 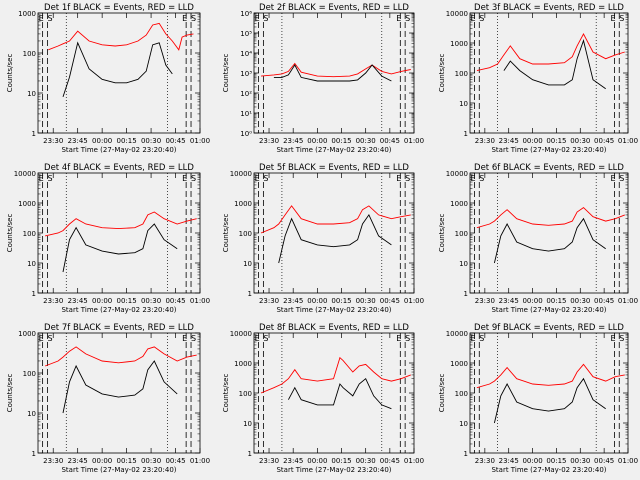 I want to click on y-tick-label: 10¹, so click(x=246, y=114).